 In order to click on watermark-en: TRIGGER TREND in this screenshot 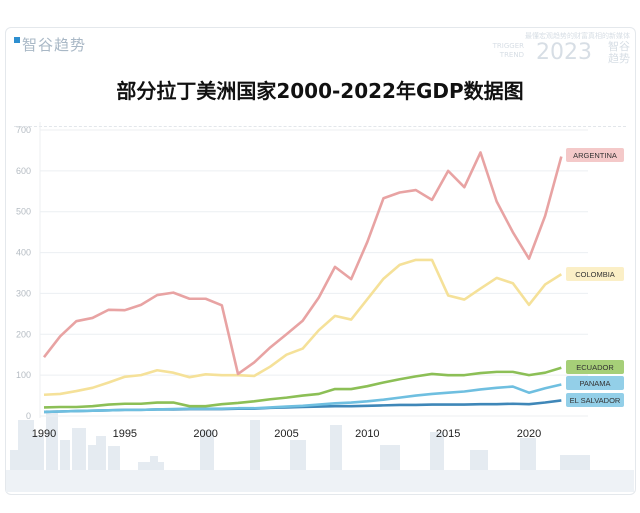, I will do `click(508, 50)`.